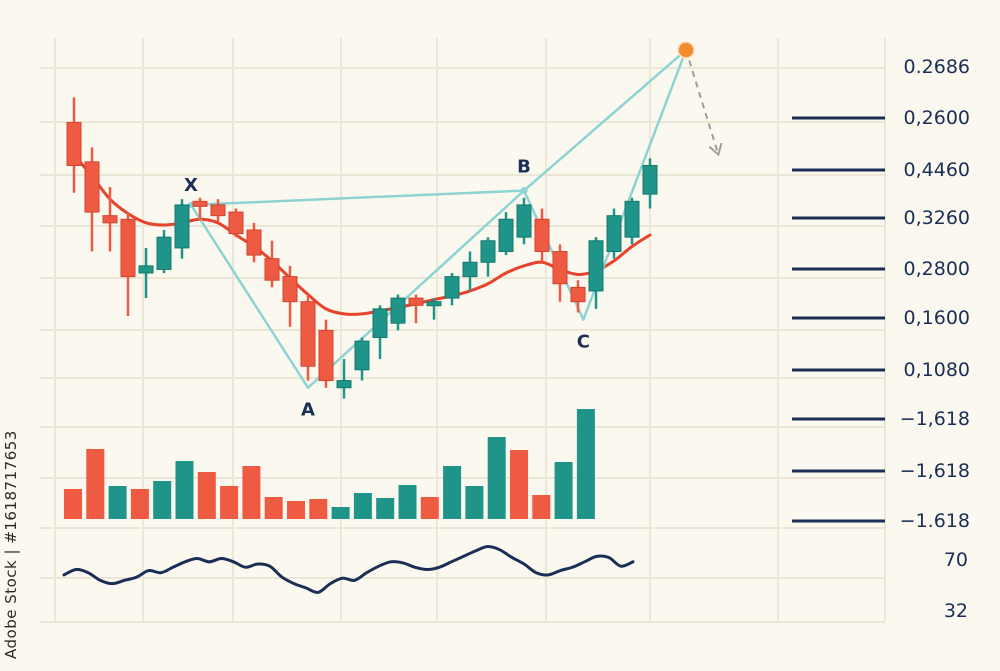 This screenshot has width=1000, height=671. What do you see at coordinates (937, 67) in the screenshot?
I see `level-label: 0.2686` at bounding box center [937, 67].